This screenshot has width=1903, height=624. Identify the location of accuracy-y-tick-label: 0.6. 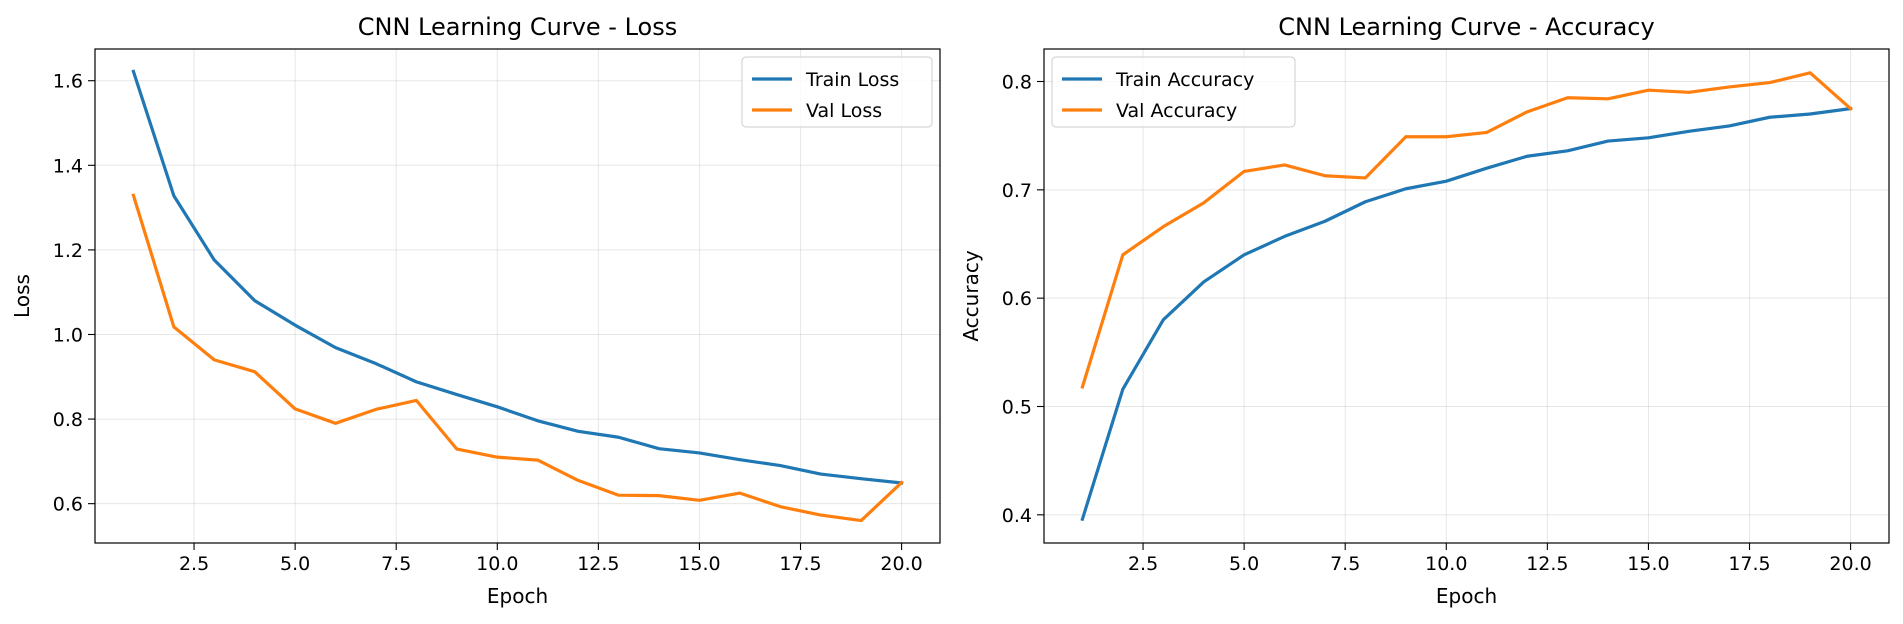
(1017, 299).